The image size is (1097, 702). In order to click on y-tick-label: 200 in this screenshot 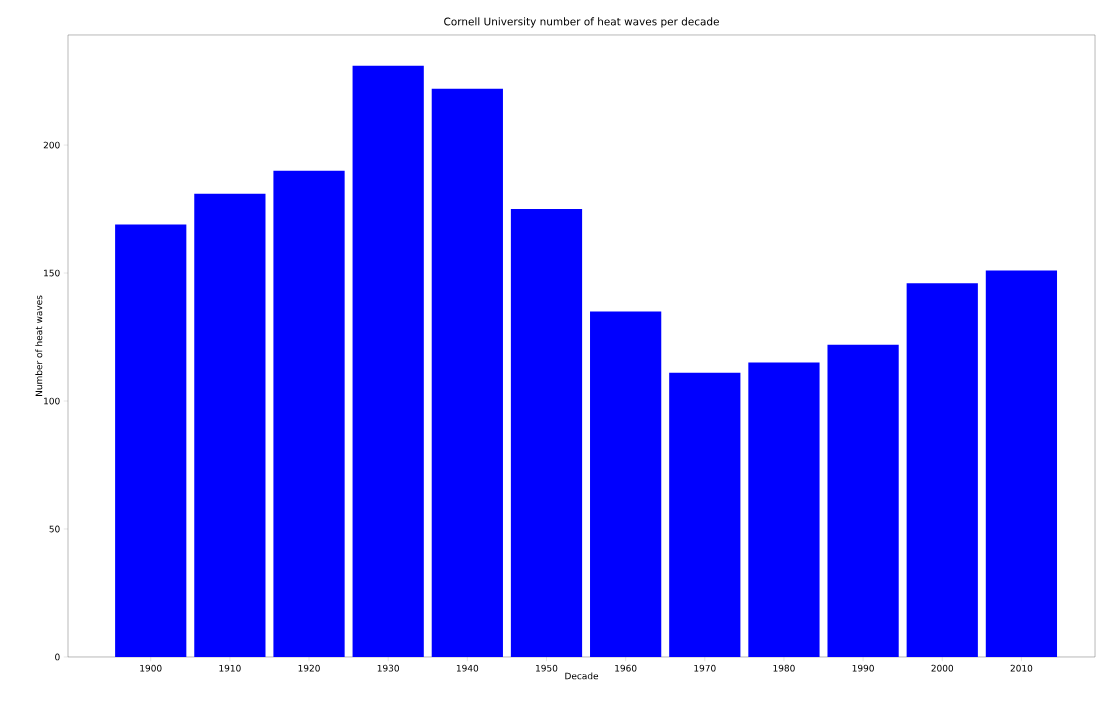, I will do `click(51, 145)`.